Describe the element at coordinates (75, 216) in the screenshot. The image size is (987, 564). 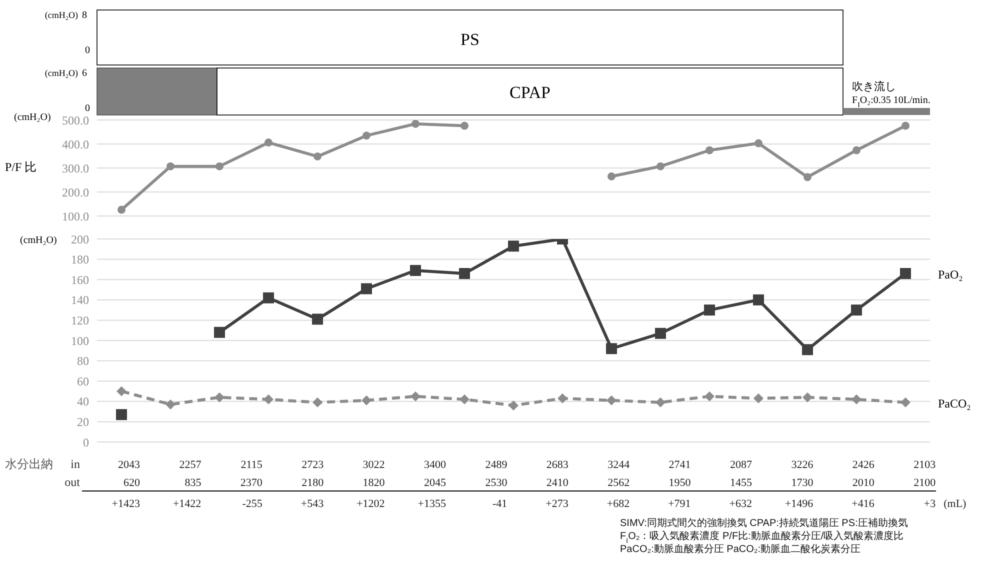
I see `y-tick-label: 100.0` at that location.